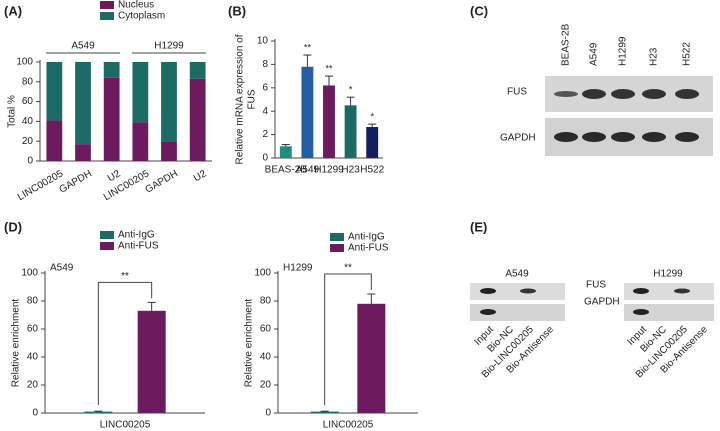 This screenshot has height=431, width=720. What do you see at coordinates (372, 170) in the screenshot?
I see `x-tick-label: H522` at bounding box center [372, 170].